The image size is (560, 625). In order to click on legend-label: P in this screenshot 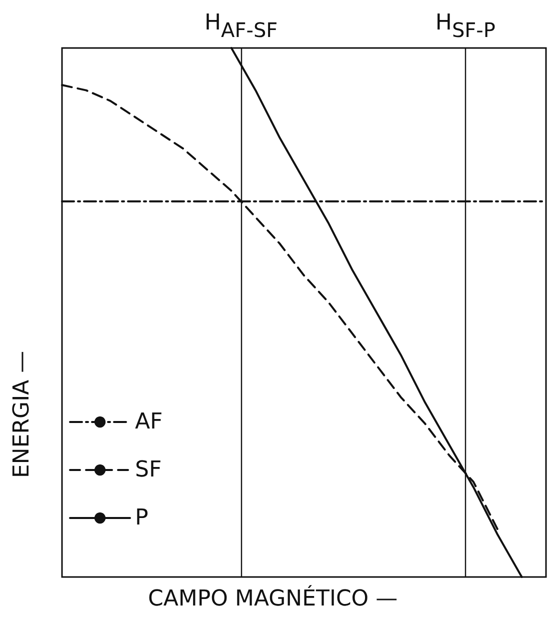, I will do `click(141, 518)`.